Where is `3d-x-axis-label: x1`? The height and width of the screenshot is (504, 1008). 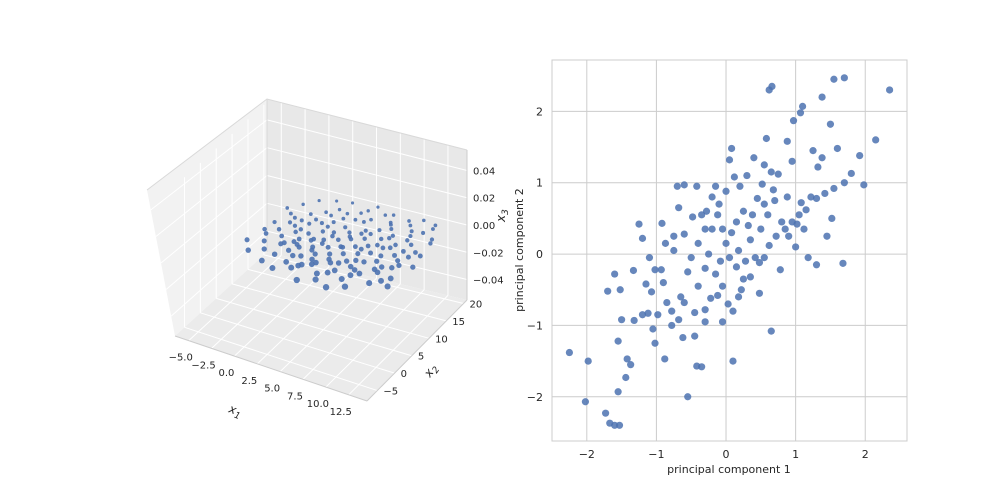 3d-x-axis-label: x1 is located at coordinates (234, 411).